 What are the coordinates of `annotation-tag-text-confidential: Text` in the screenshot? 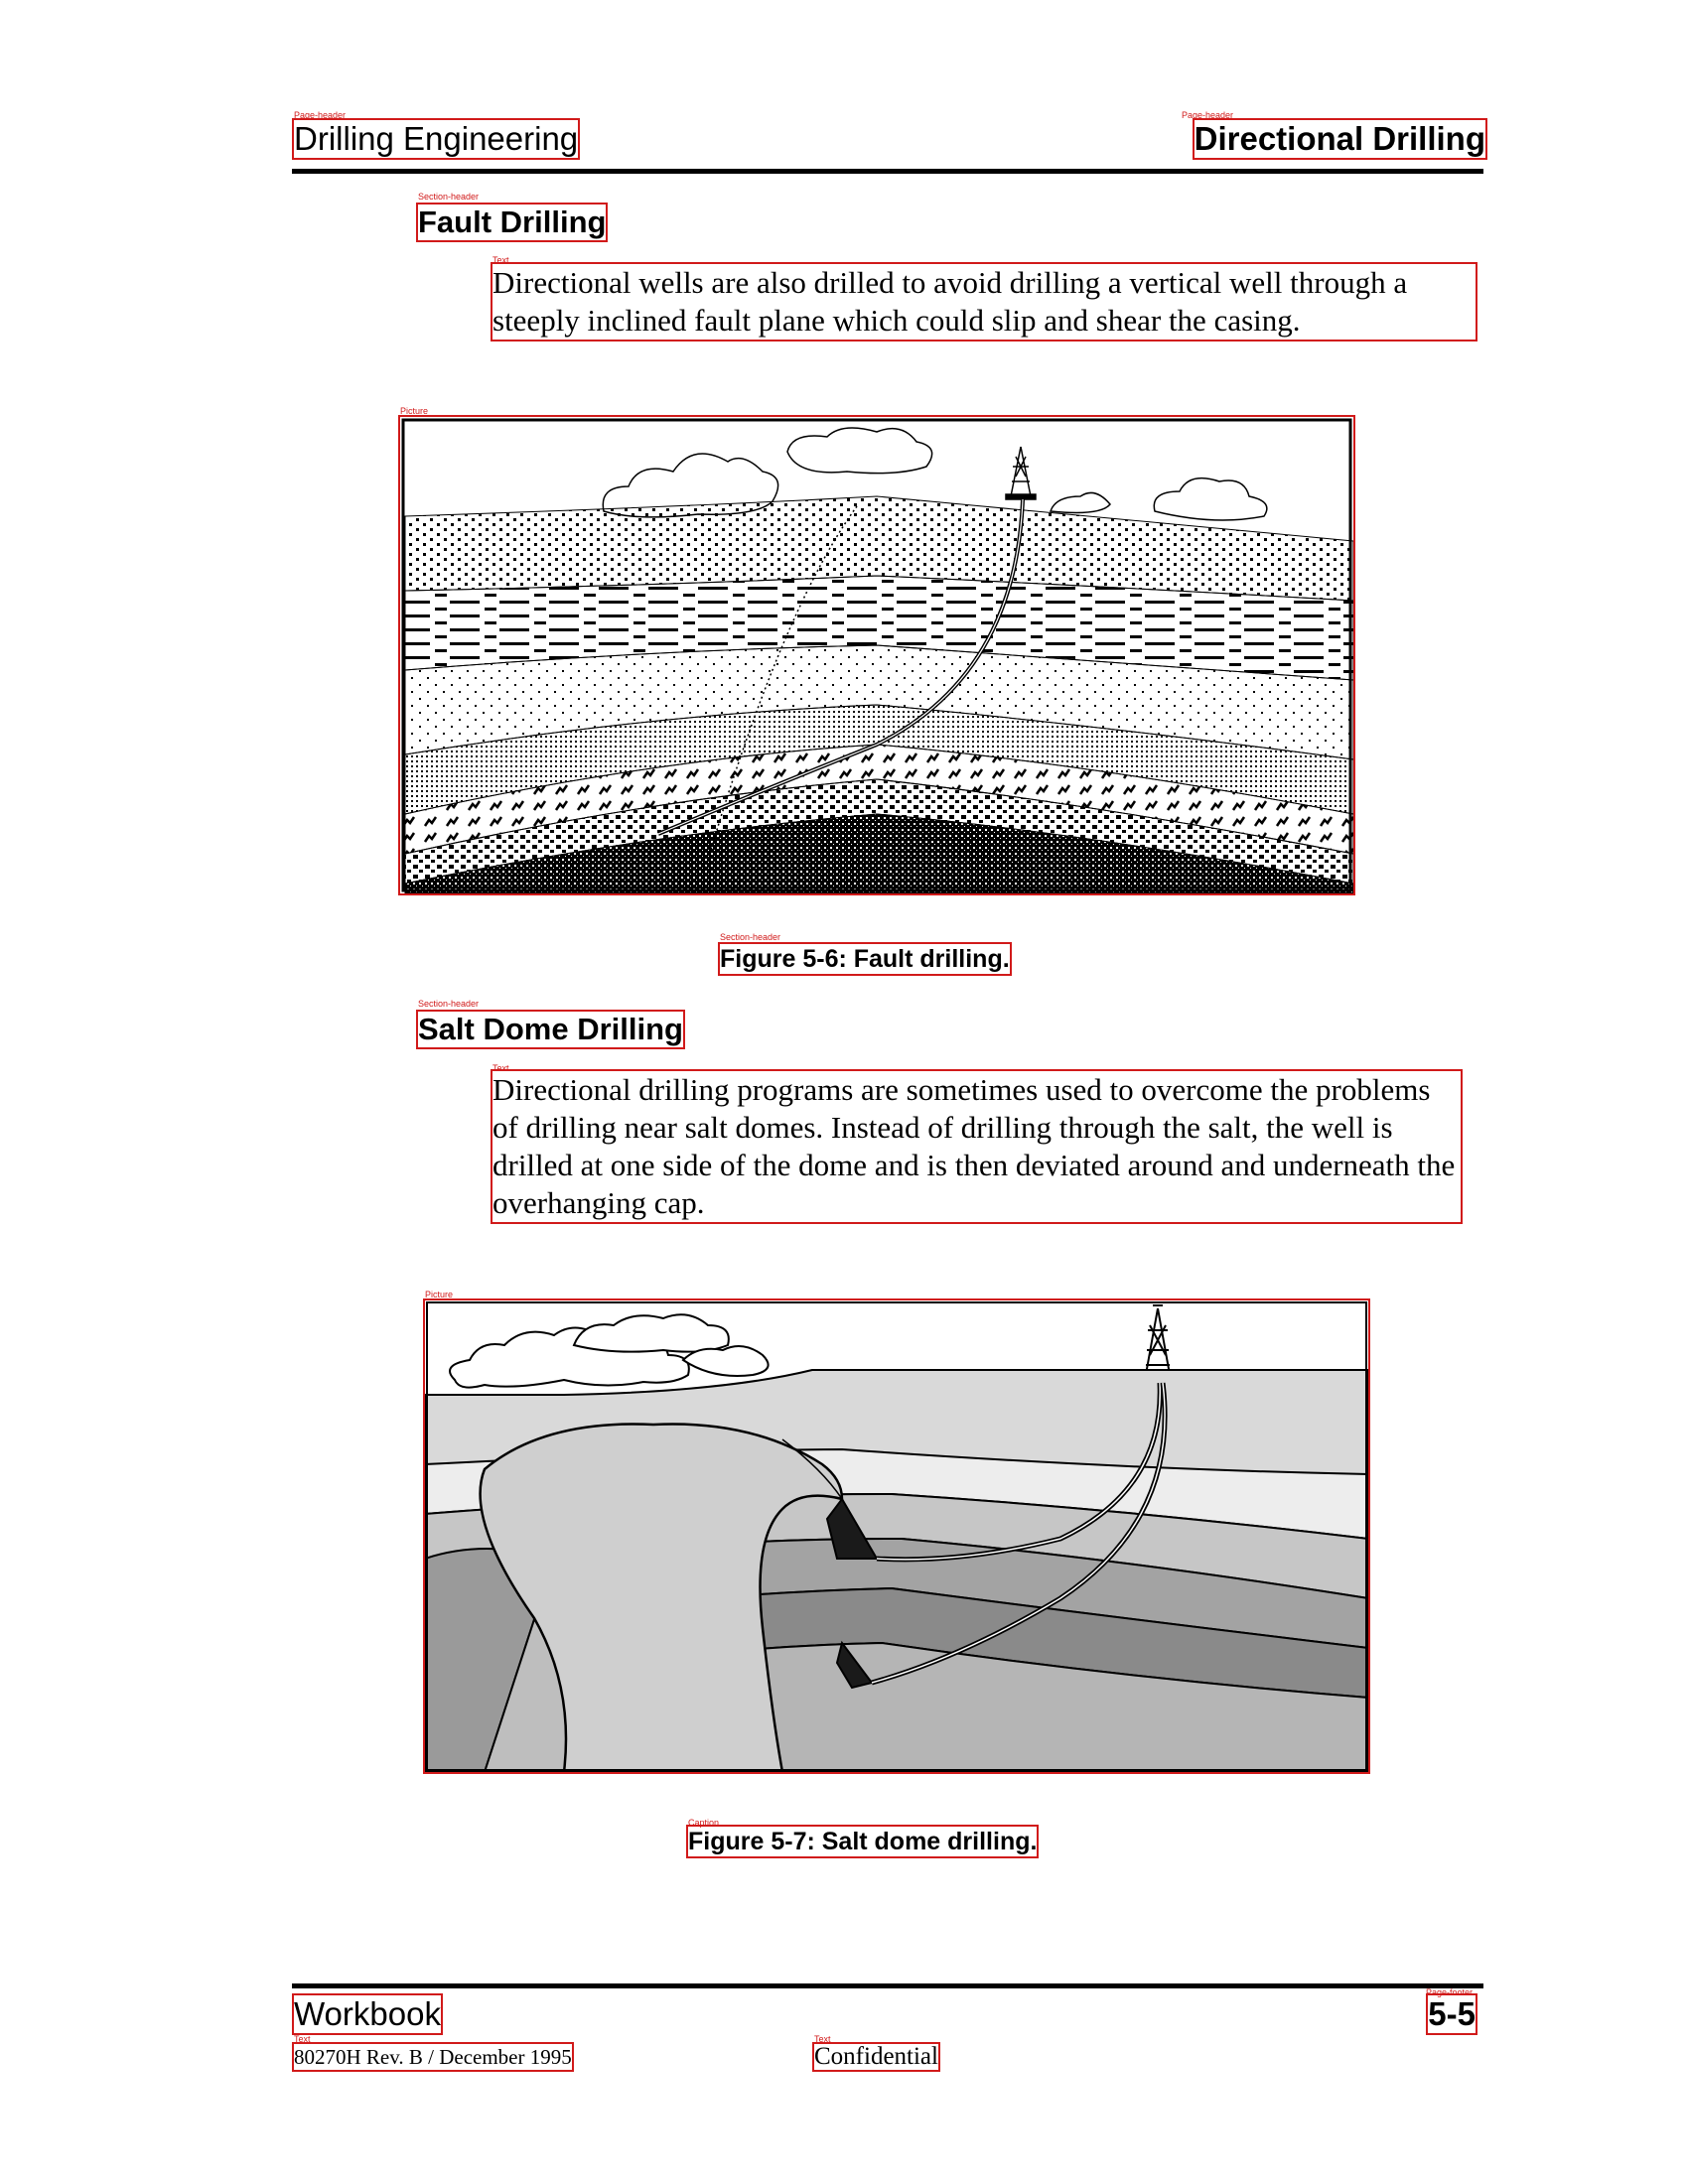 It's located at (822, 2039).